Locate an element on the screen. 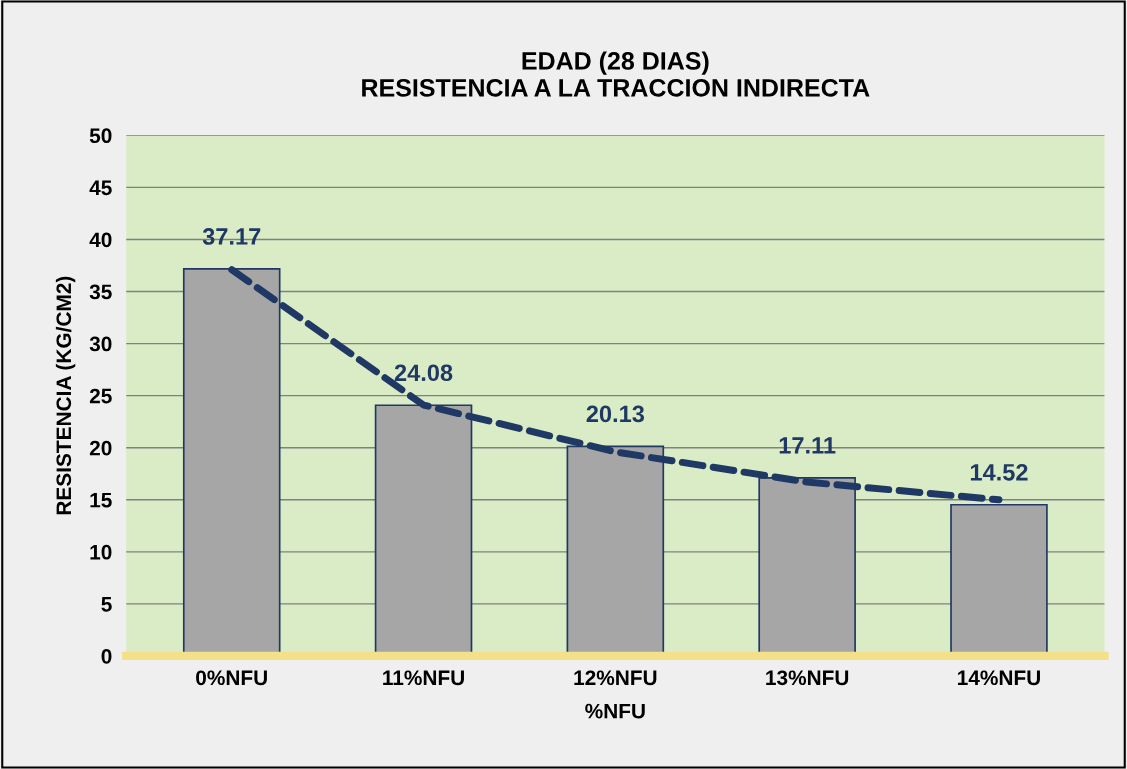  y-tick-label: 15 is located at coordinates (101, 500).